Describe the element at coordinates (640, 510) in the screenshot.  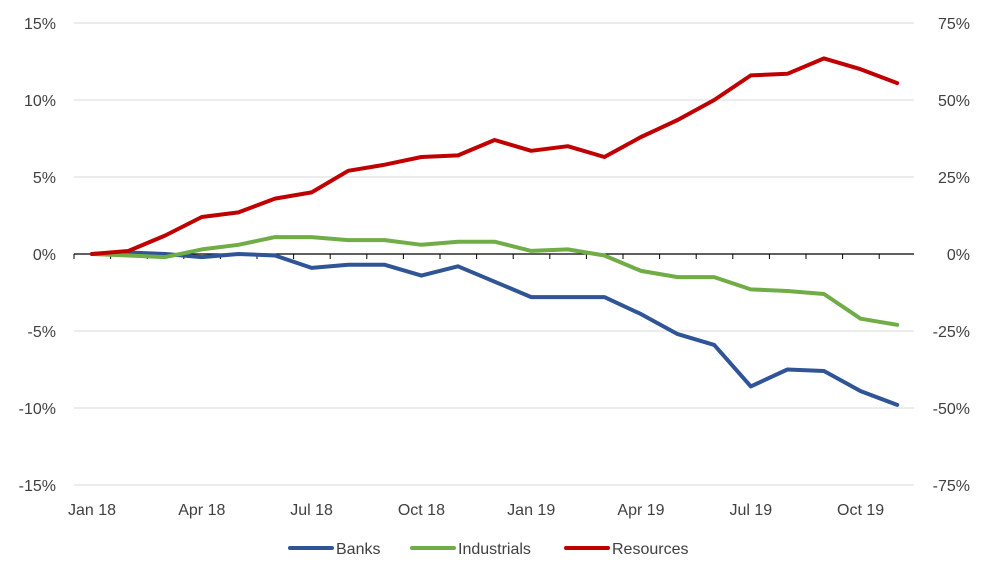
I see `x-tick-label: Apr 19` at that location.